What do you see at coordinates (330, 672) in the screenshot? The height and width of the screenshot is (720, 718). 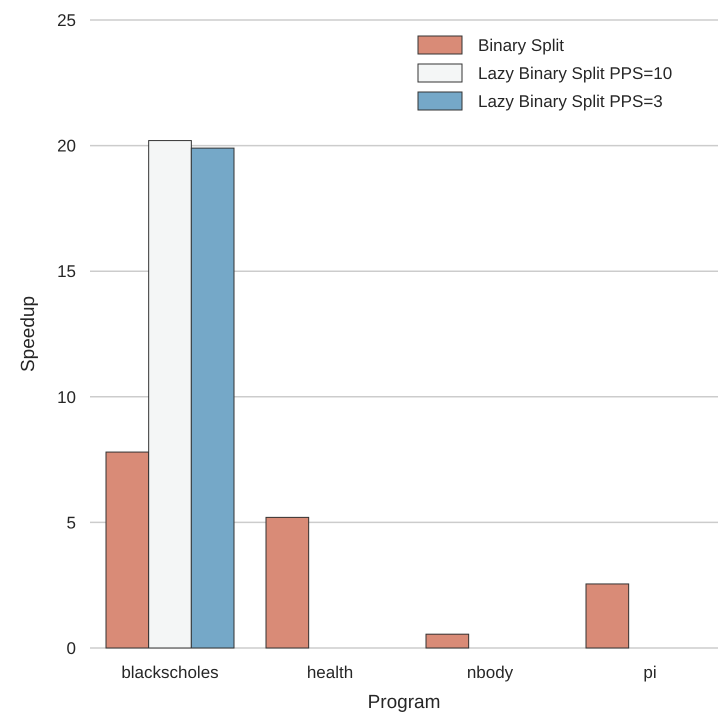 I see `x-tick-label: health` at bounding box center [330, 672].